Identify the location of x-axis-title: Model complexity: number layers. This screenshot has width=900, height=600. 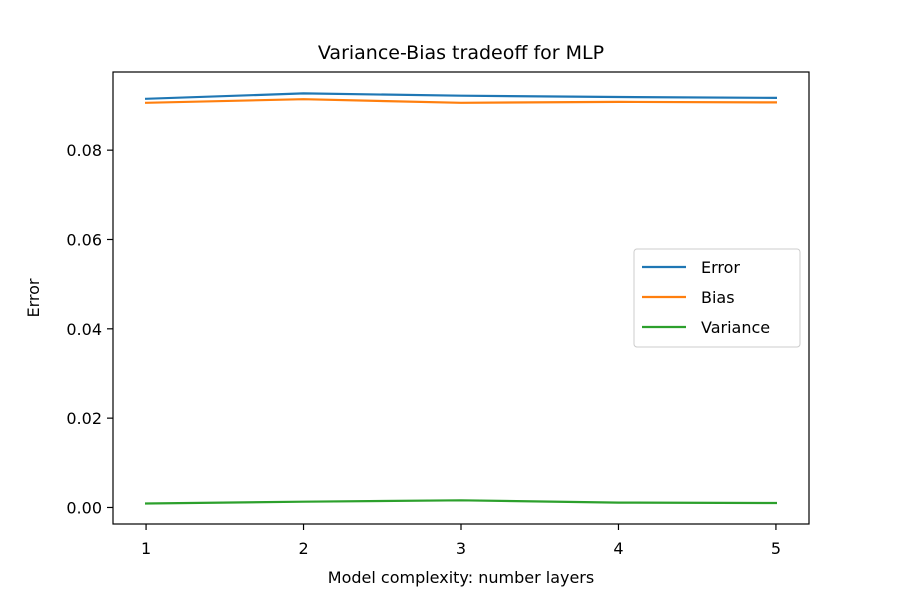
(461, 577).